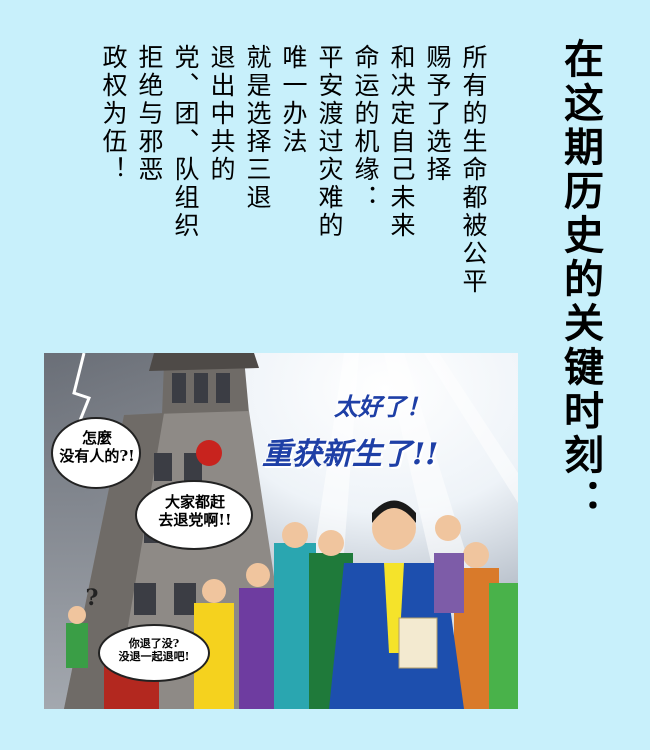  Describe the element at coordinates (473, 170) in the screenshot. I see `text-column-1: 所有的生命都被公平` at that location.